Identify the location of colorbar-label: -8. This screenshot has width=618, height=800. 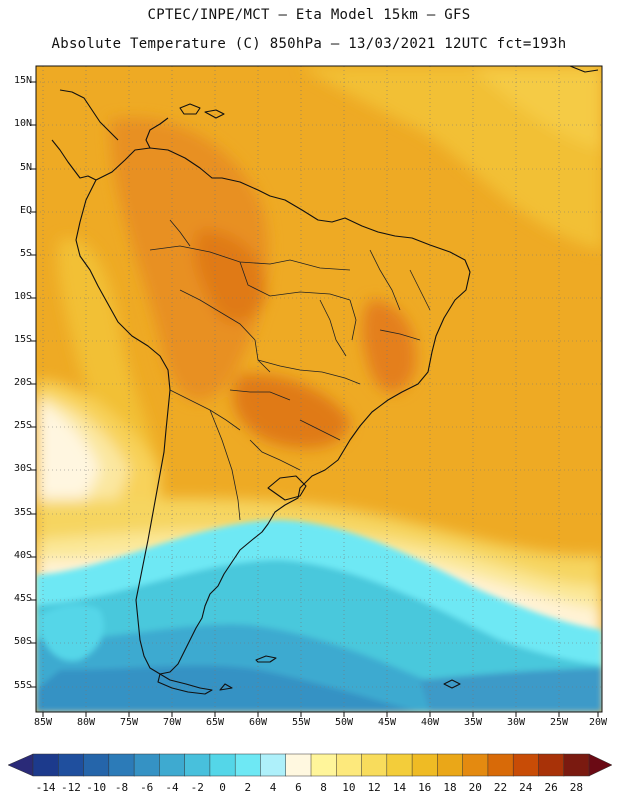
(121, 787).